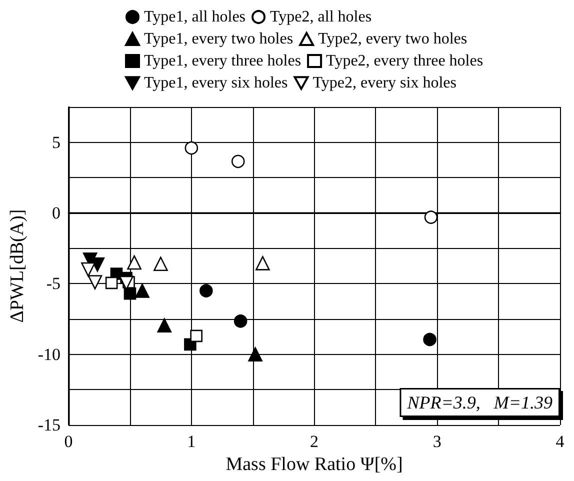 The image size is (574, 481). I want to click on legend-label: Type2, every six holes, so click(384, 83).